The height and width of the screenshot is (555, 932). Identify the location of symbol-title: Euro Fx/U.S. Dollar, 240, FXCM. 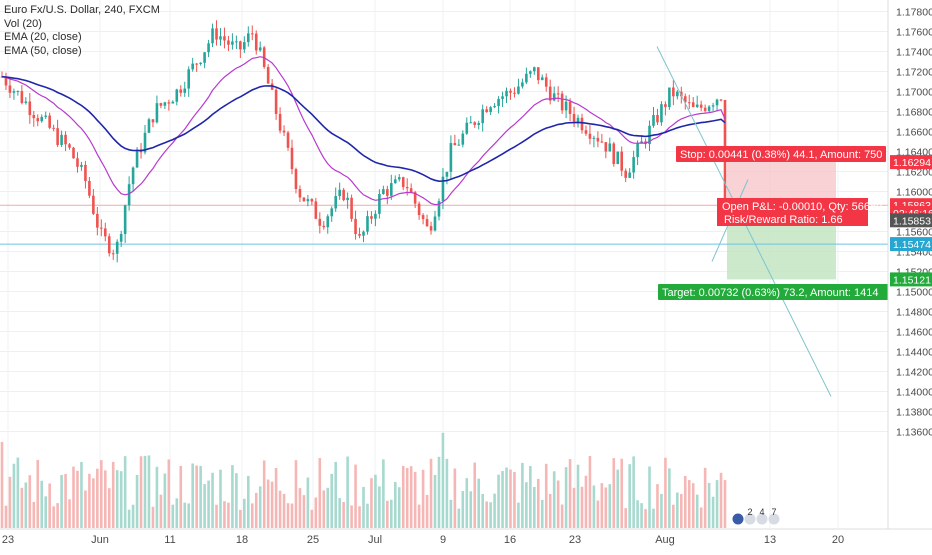
(82, 10).